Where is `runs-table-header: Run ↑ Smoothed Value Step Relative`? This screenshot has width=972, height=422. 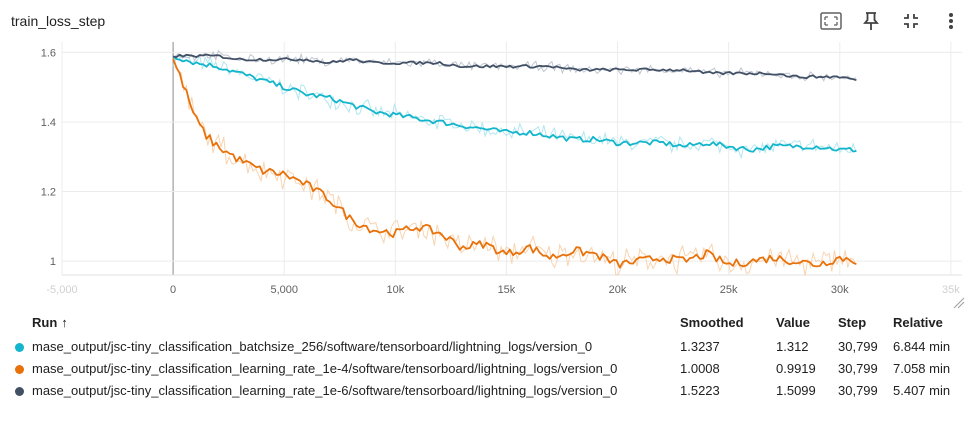 runs-table-header: Run ↑ Smoothed Value Step Relative is located at coordinates (487, 324).